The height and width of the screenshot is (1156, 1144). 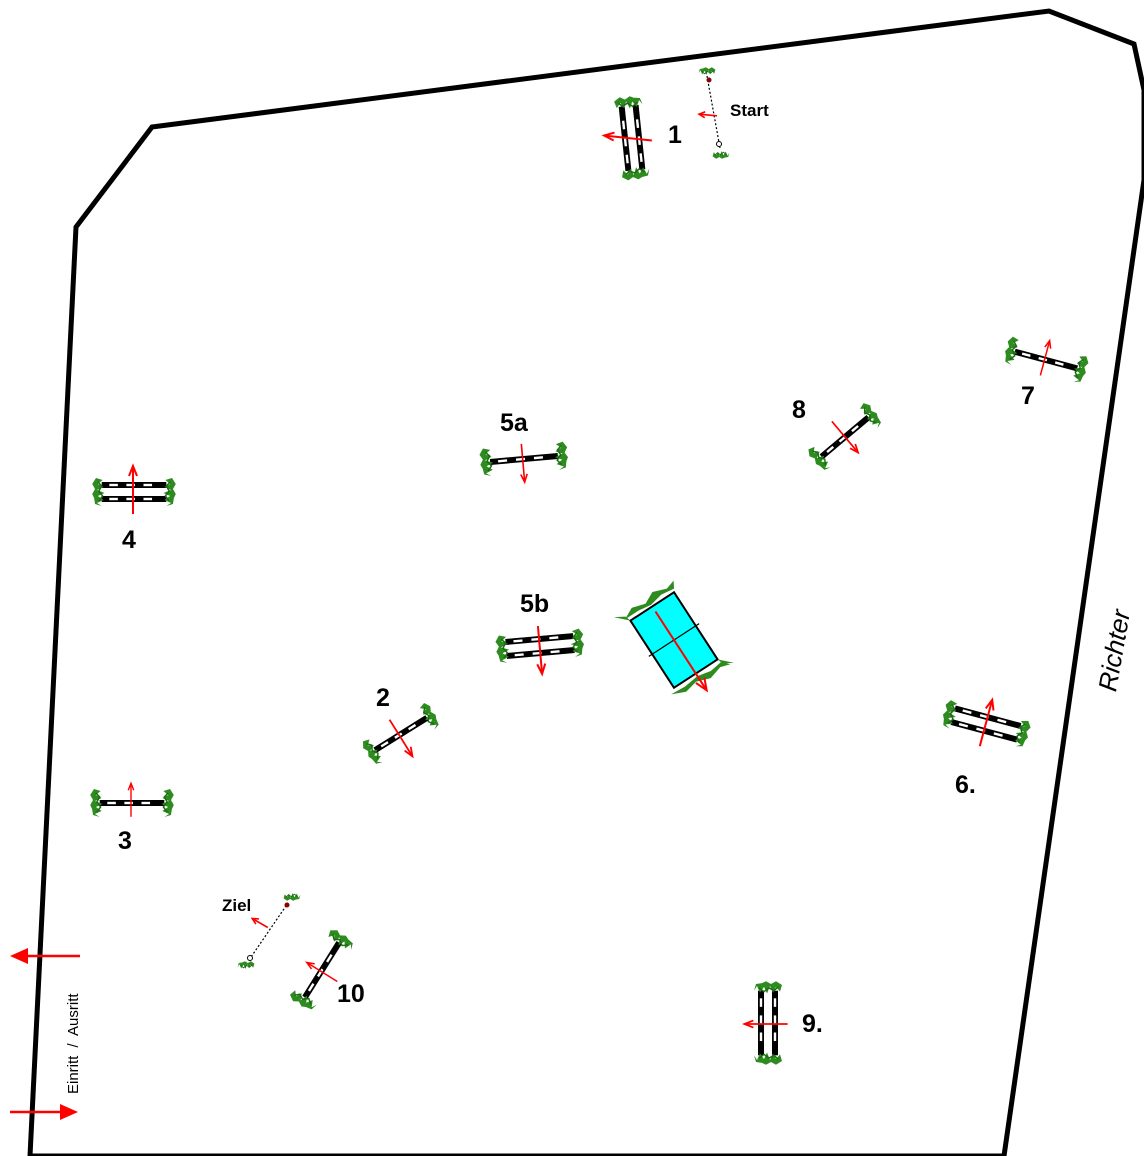 What do you see at coordinates (838, 434) in the screenshot?
I see `obstacle-8: 8` at bounding box center [838, 434].